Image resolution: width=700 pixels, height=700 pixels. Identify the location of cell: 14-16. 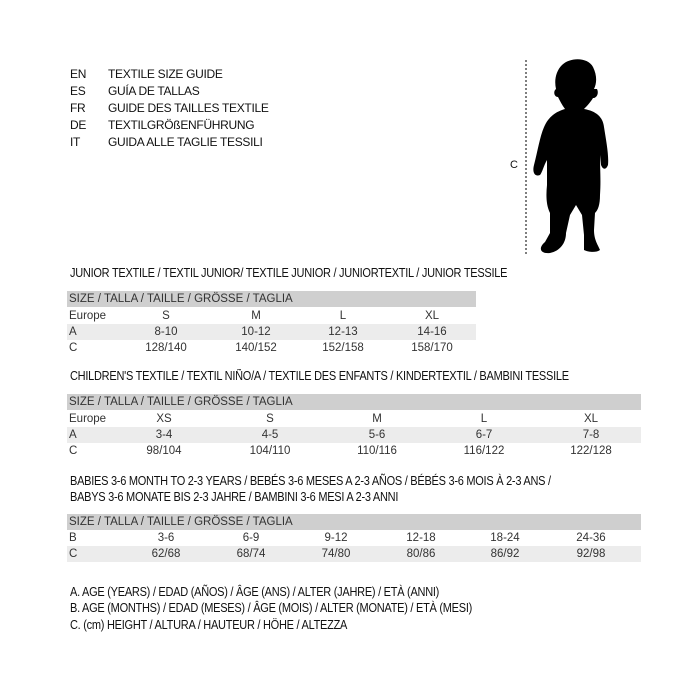
(432, 332).